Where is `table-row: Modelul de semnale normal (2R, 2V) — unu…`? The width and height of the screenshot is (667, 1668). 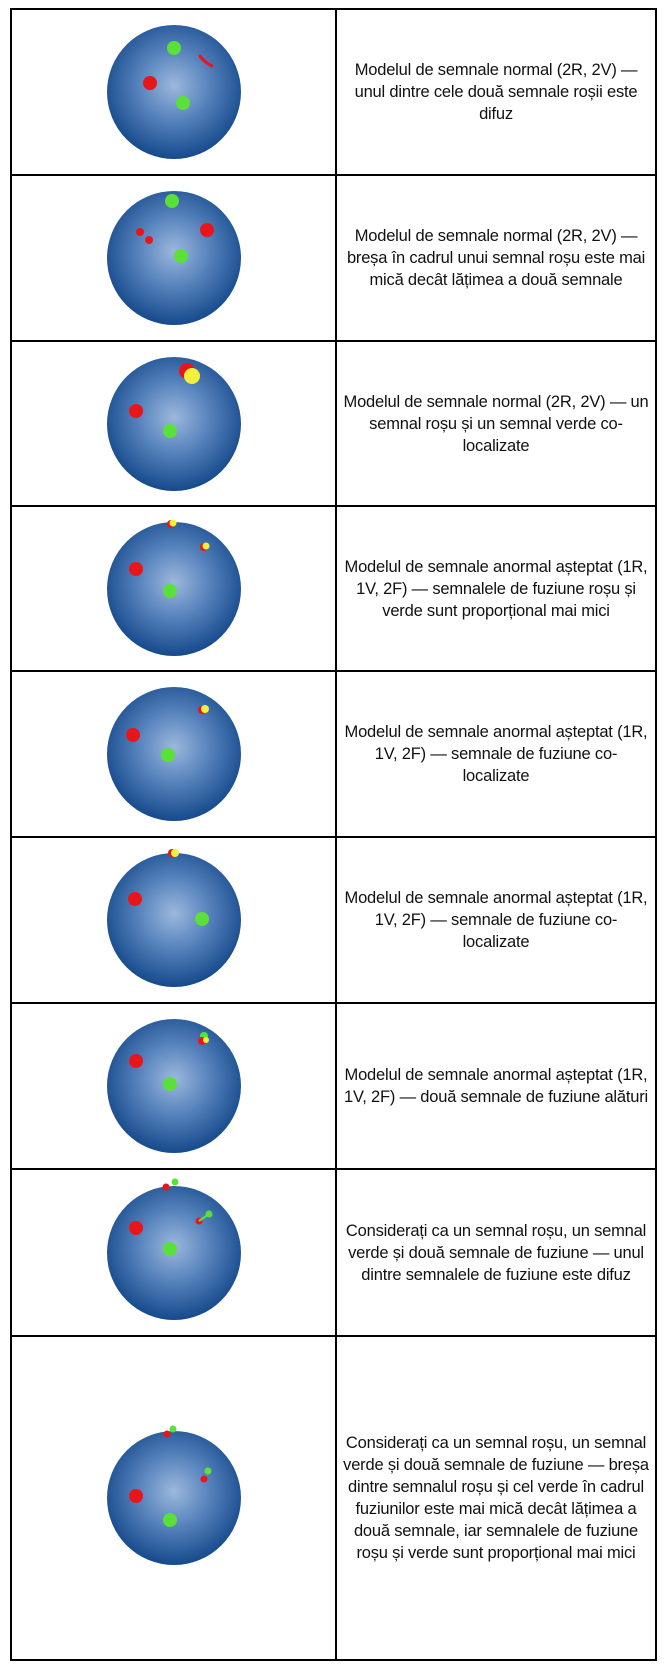
table-row: Modelul de semnale normal (2R, 2V) — unu… is located at coordinates (333, 92).